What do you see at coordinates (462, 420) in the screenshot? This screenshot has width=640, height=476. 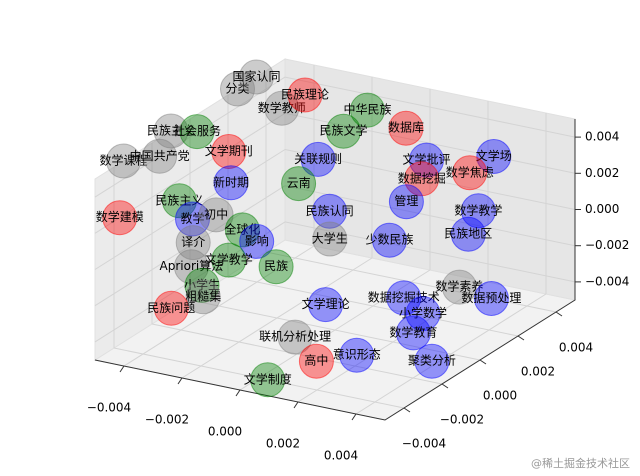 I see `y-tick-label: −0.002` at bounding box center [462, 420].